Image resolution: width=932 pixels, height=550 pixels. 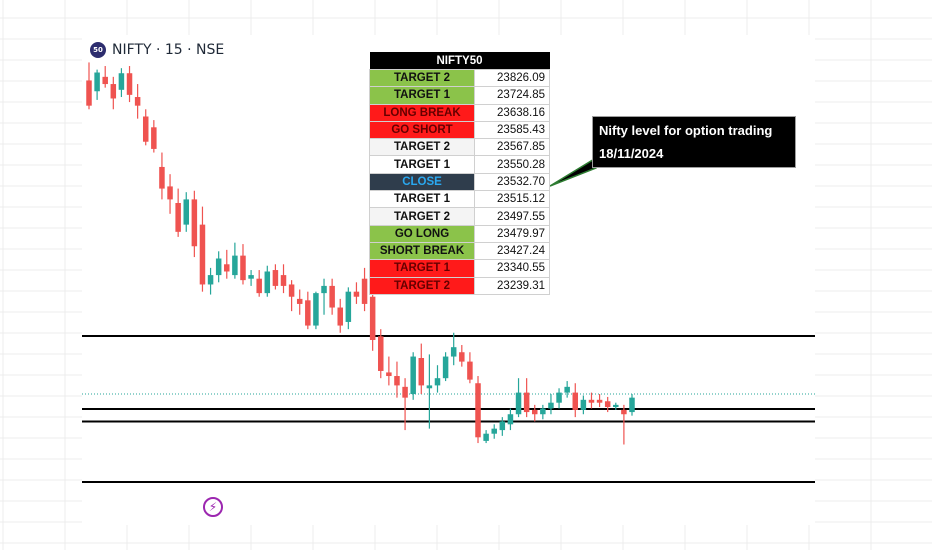 What do you see at coordinates (512, 112) in the screenshot?
I see `level-value: 23638.16` at bounding box center [512, 112].